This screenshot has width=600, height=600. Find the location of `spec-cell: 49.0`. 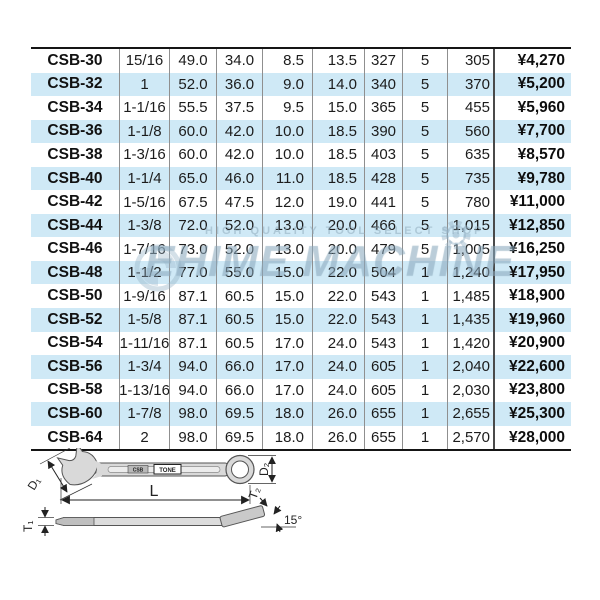

spec-cell: 49.0 is located at coordinates (193, 61).